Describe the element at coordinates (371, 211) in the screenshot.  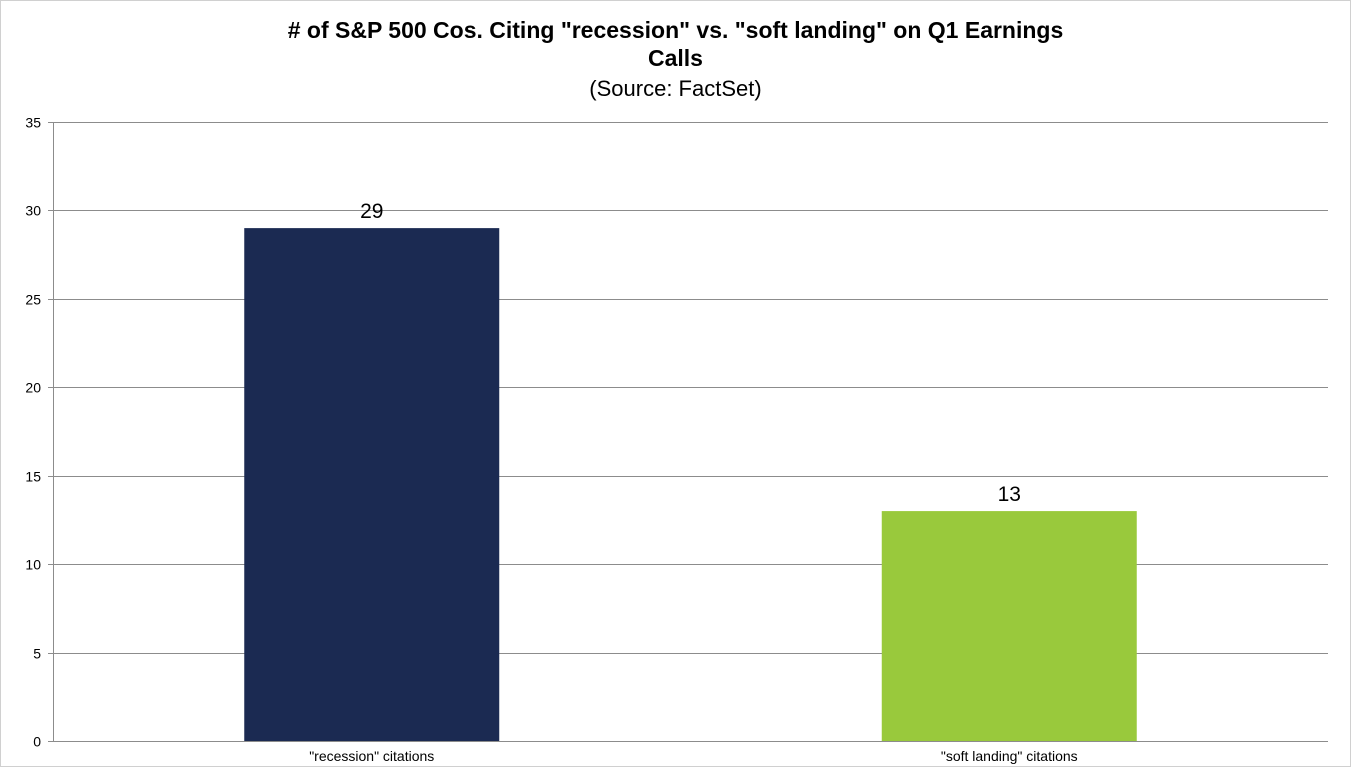
I see `data-label-0: 29` at that location.